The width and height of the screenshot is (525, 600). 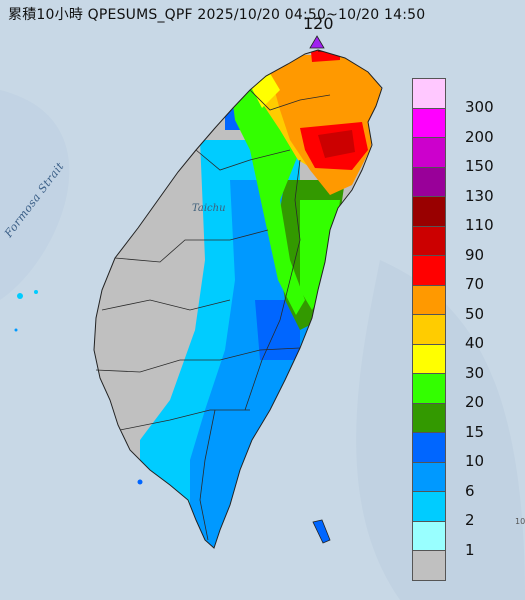 What do you see at coordinates (475, 284) in the screenshot?
I see `legend-label: 70` at bounding box center [475, 284].